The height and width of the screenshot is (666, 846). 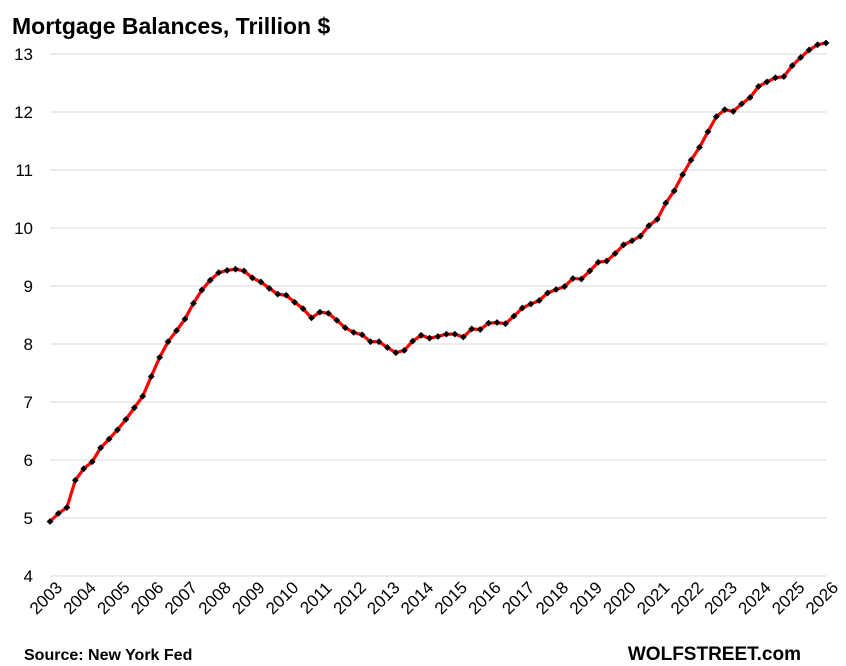 I want to click on x-tick-label: 2015, so click(x=451, y=598).